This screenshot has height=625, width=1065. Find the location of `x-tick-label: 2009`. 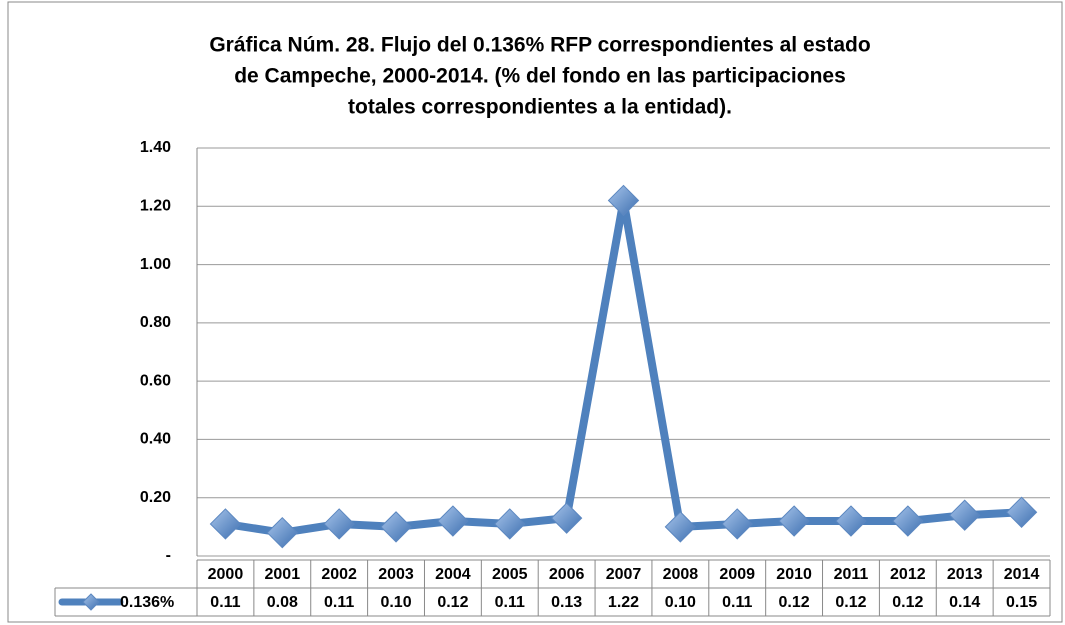

x-tick-label: 2009 is located at coordinates (737, 574).